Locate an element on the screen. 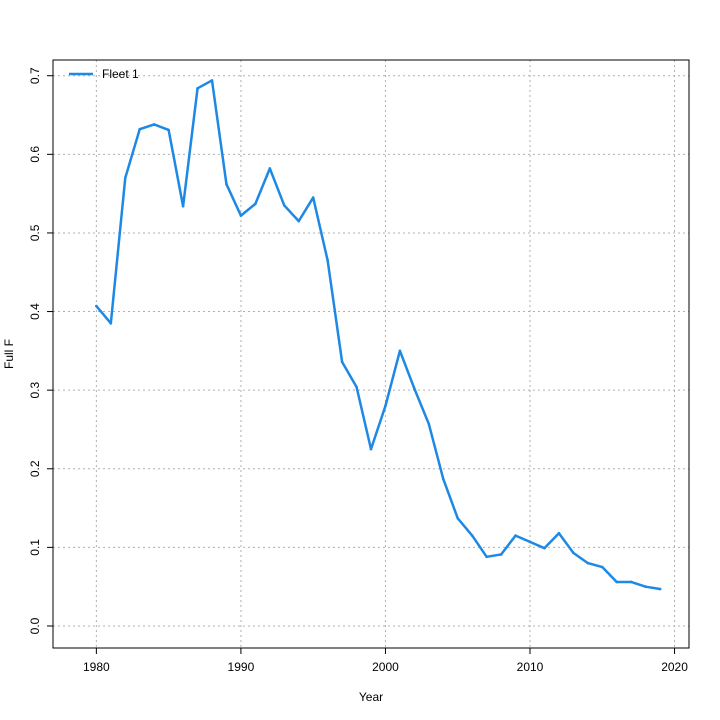  y-tick-label: 0.7 is located at coordinates (35, 75).